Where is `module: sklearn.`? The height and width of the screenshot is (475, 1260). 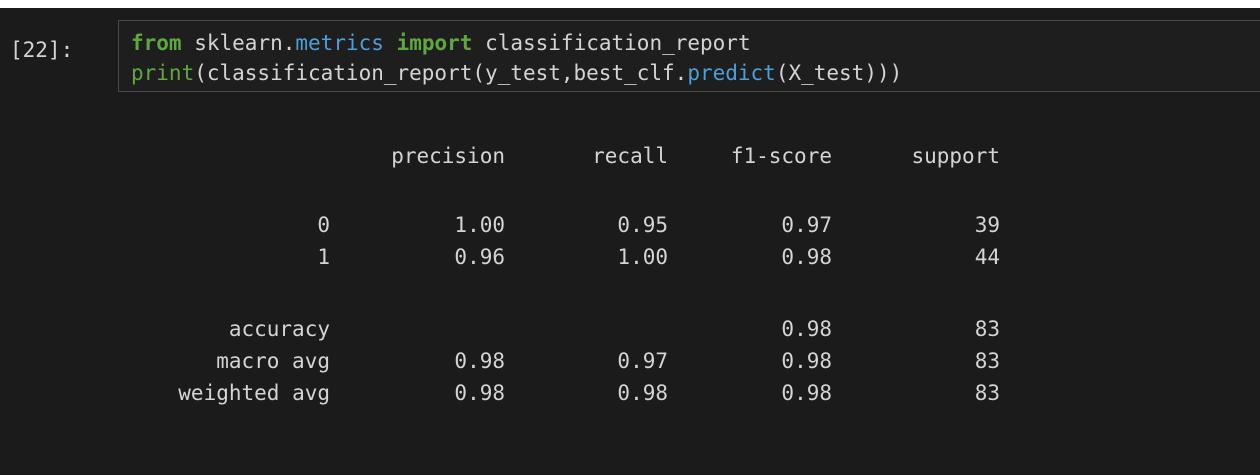
module: sklearn. is located at coordinates (245, 43).